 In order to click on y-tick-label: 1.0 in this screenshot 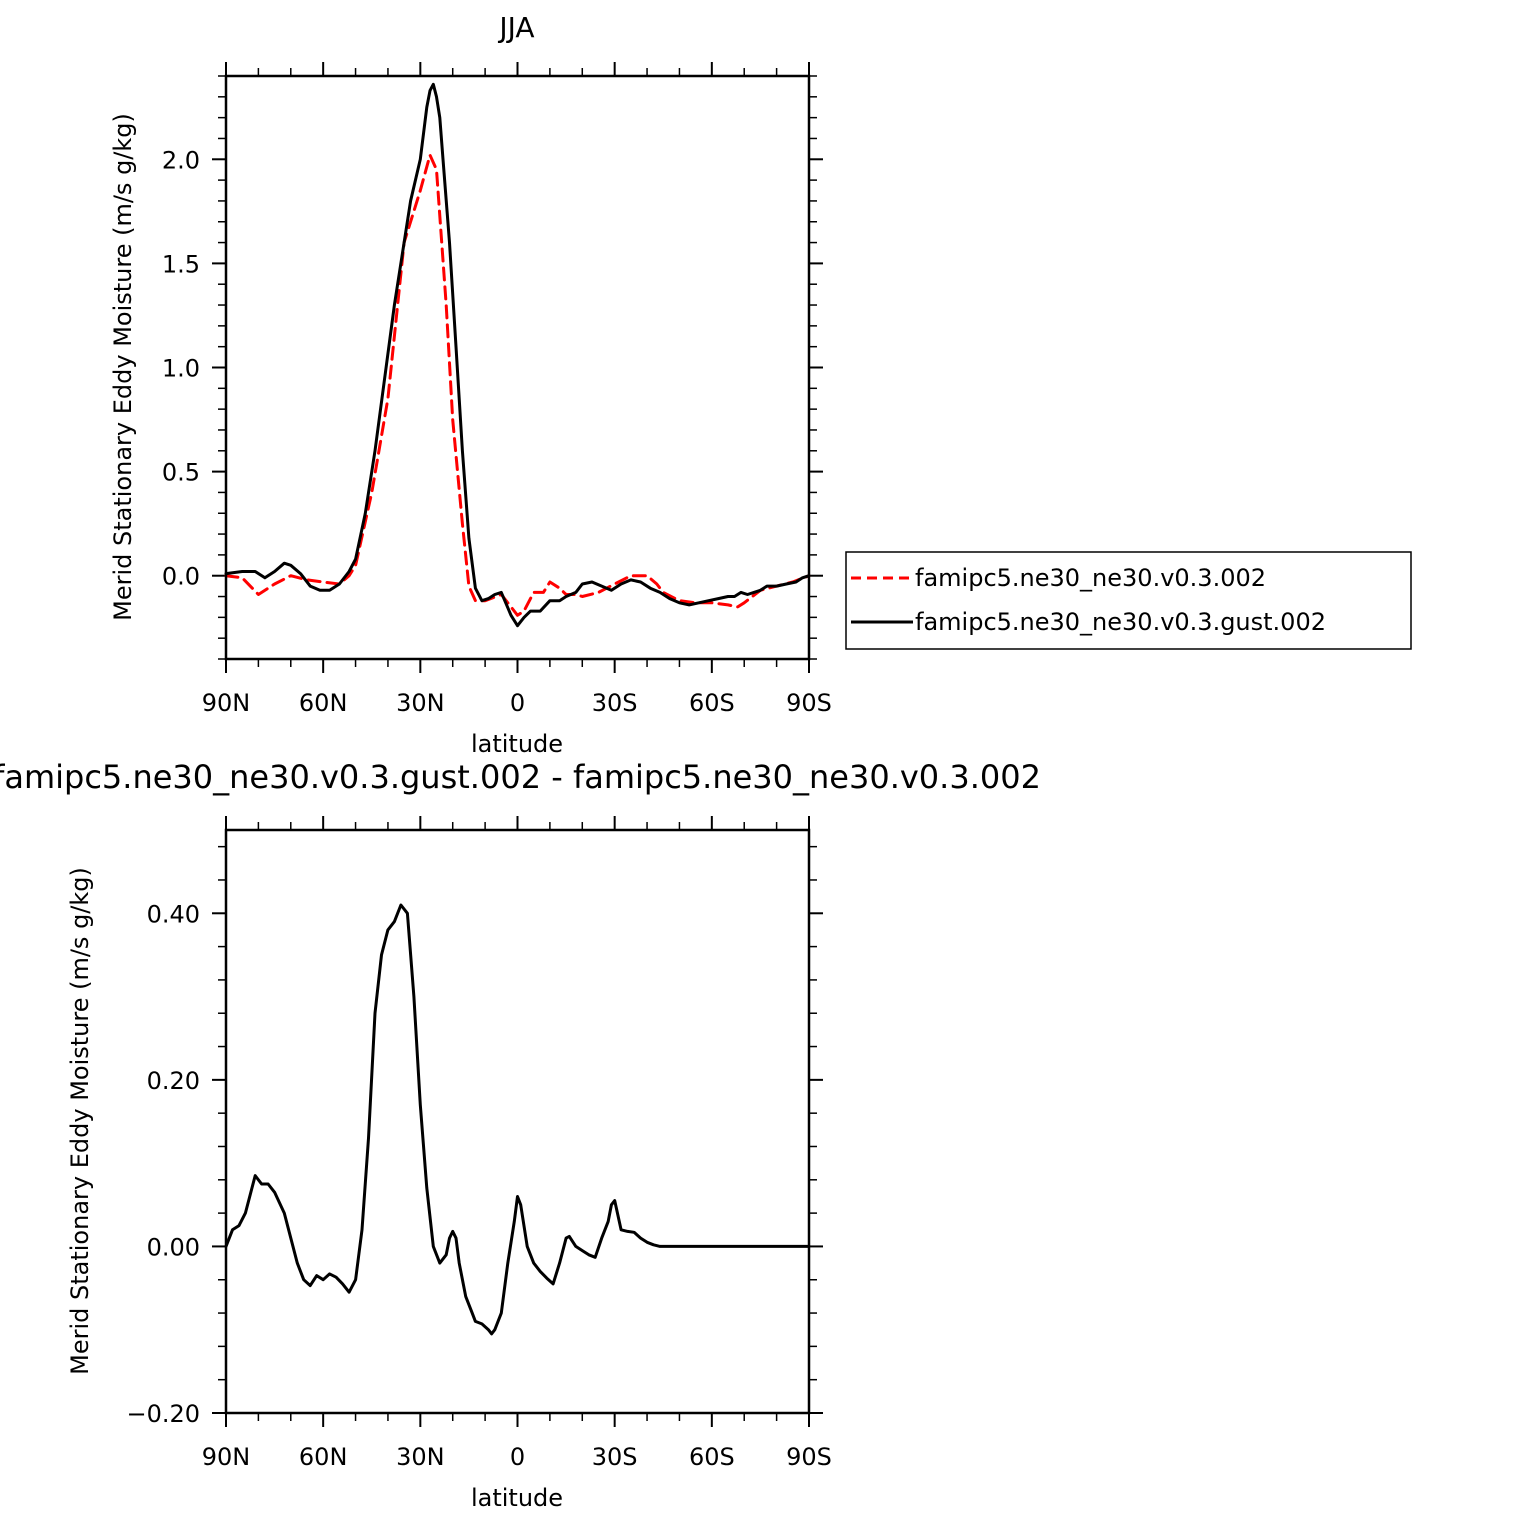, I will do `click(181, 369)`.